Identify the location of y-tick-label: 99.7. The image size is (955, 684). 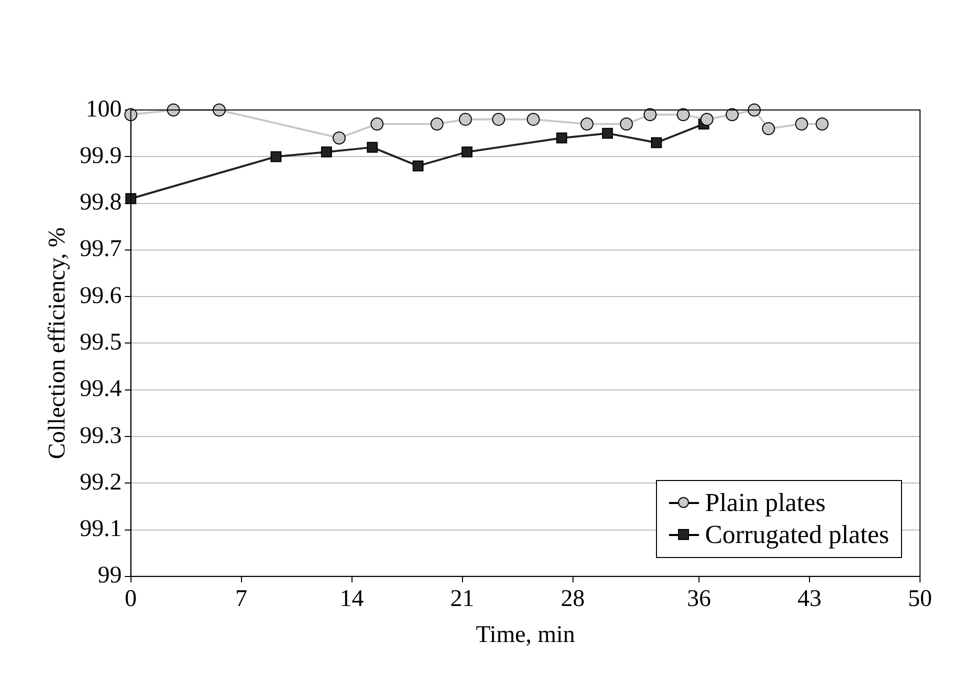
(101, 249).